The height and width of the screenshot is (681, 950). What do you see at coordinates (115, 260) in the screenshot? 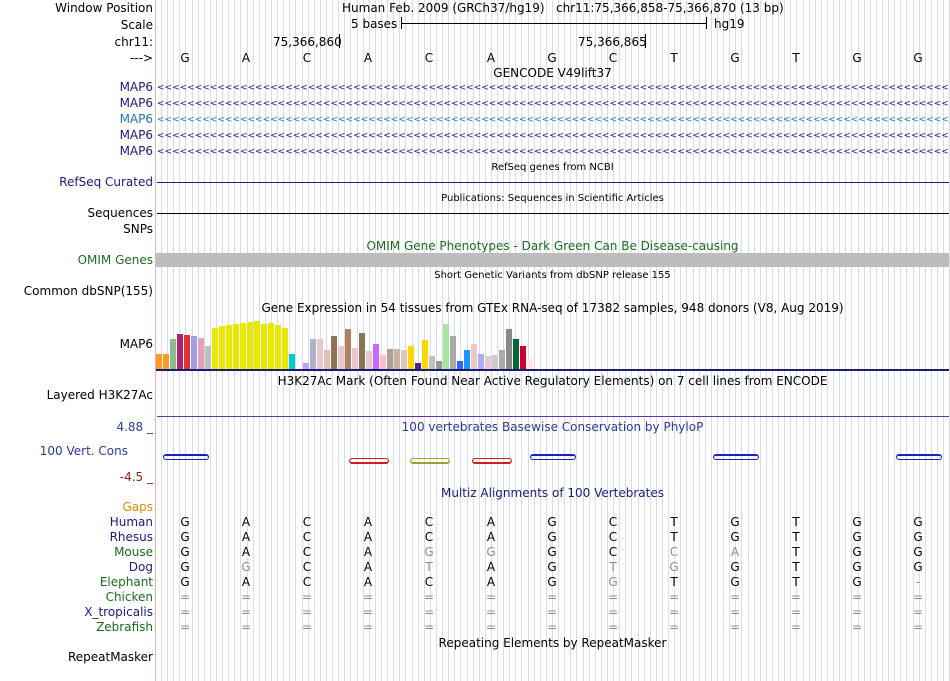
I see `omim-label: OMIM Genes` at bounding box center [115, 260].